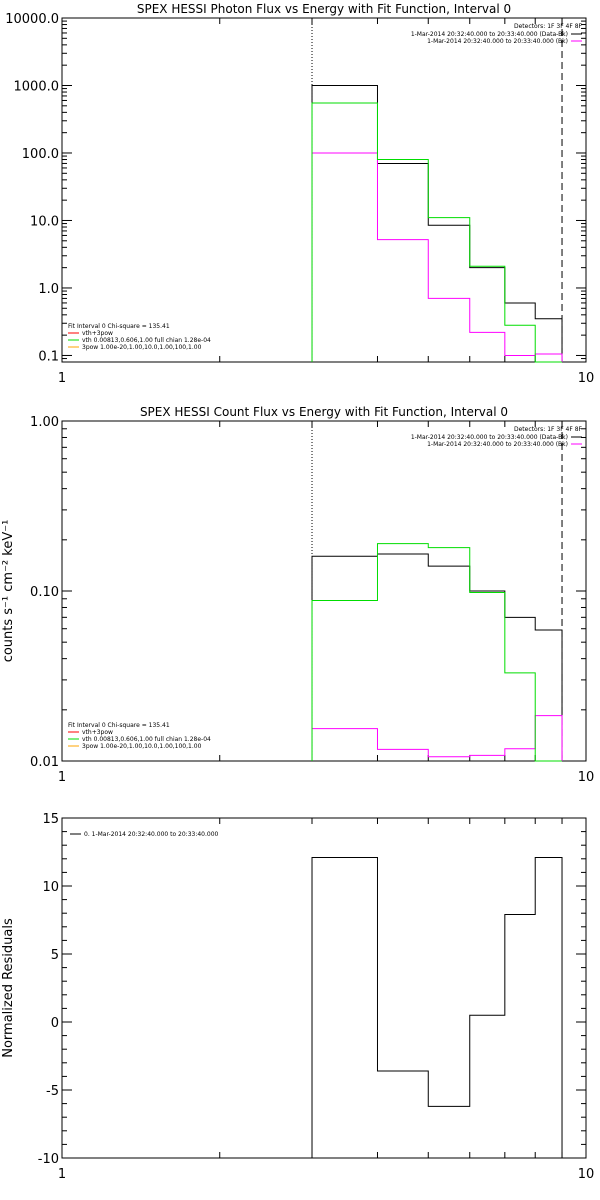  I want to click on y-tick-label: 0.01, so click(44, 762).